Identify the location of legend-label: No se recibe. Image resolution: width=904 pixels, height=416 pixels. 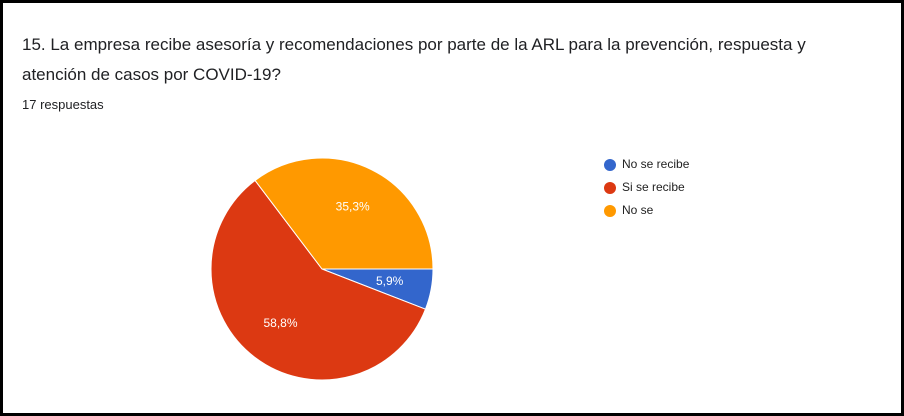
(656, 164).